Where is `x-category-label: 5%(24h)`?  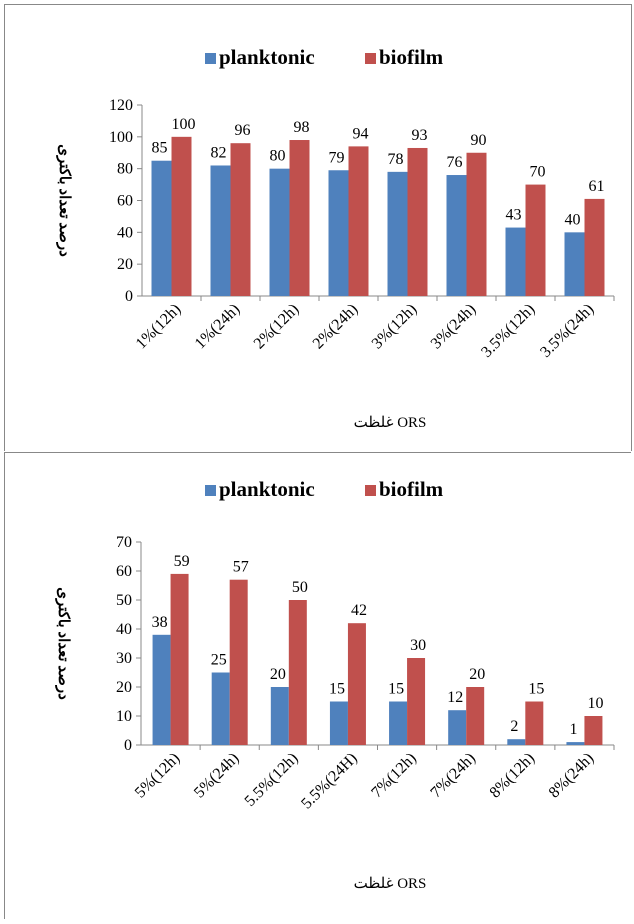 x-category-label: 5%(24h) is located at coordinates (217, 776).